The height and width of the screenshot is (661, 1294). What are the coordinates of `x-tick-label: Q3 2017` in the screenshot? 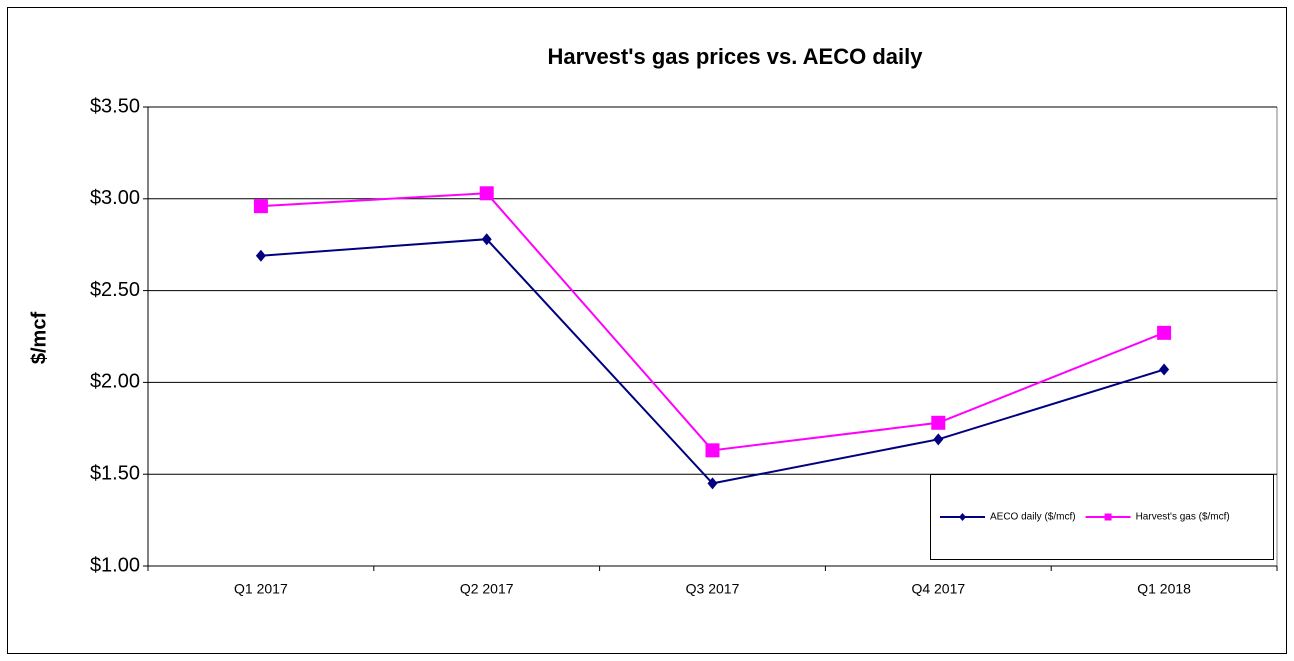 It's located at (713, 589).